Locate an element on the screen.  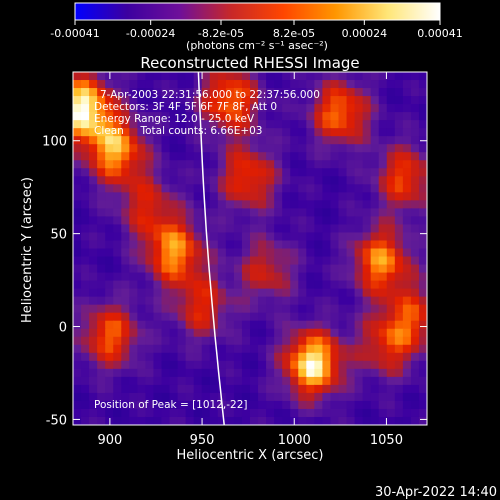
y-tick-label: 0 is located at coordinates (63, 328).